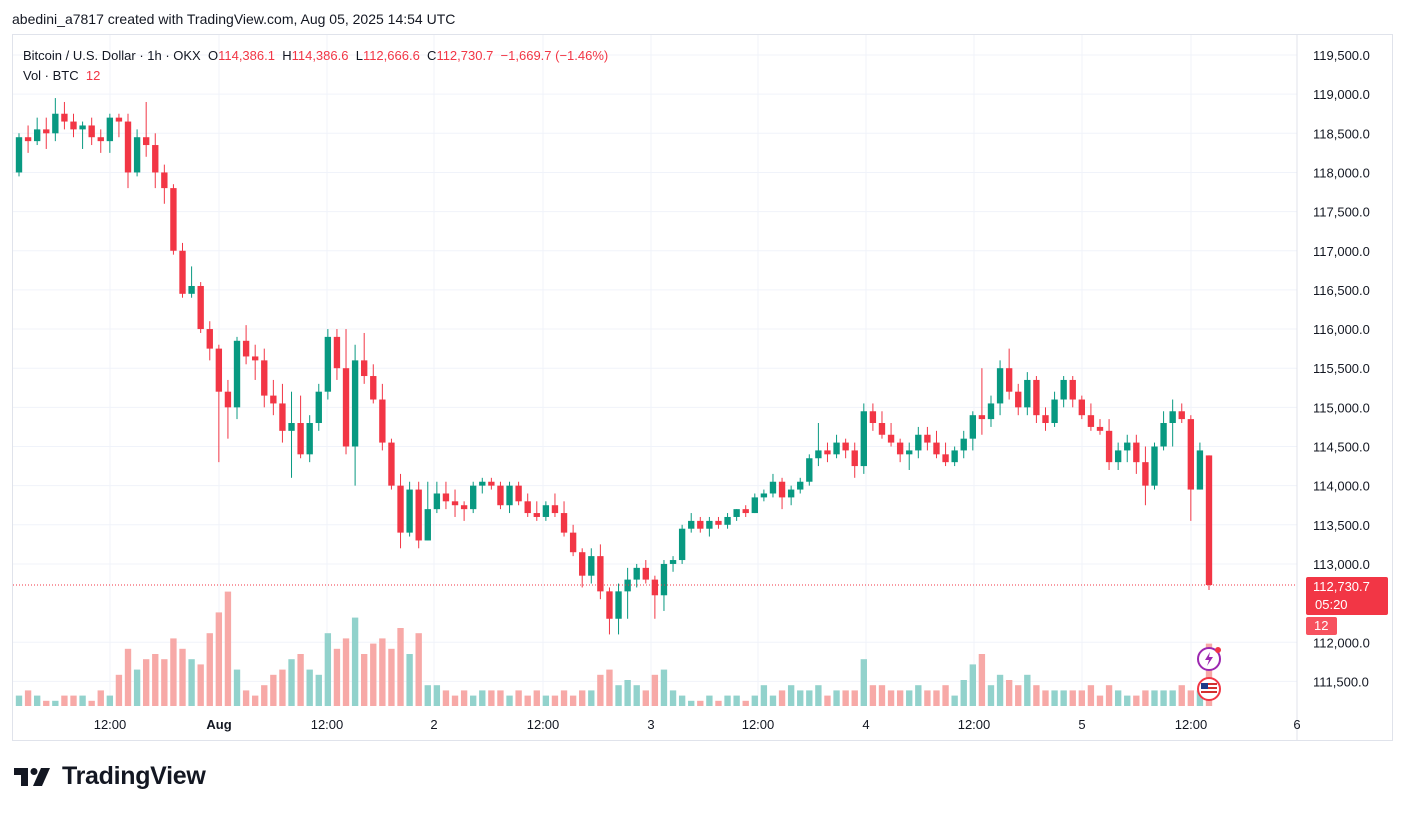 The height and width of the screenshot is (816, 1406). Describe the element at coordinates (1209, 689) in the screenshot. I see `us-flag-icon` at that location.